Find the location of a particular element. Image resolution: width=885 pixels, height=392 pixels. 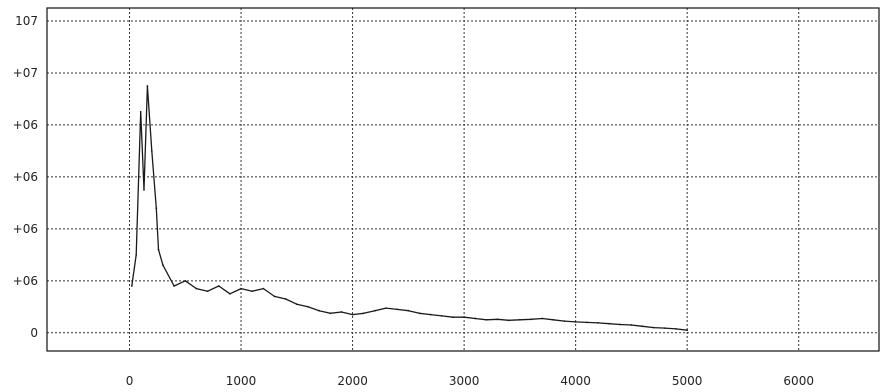

x-tick-label: 4000 is located at coordinates (575, 381).